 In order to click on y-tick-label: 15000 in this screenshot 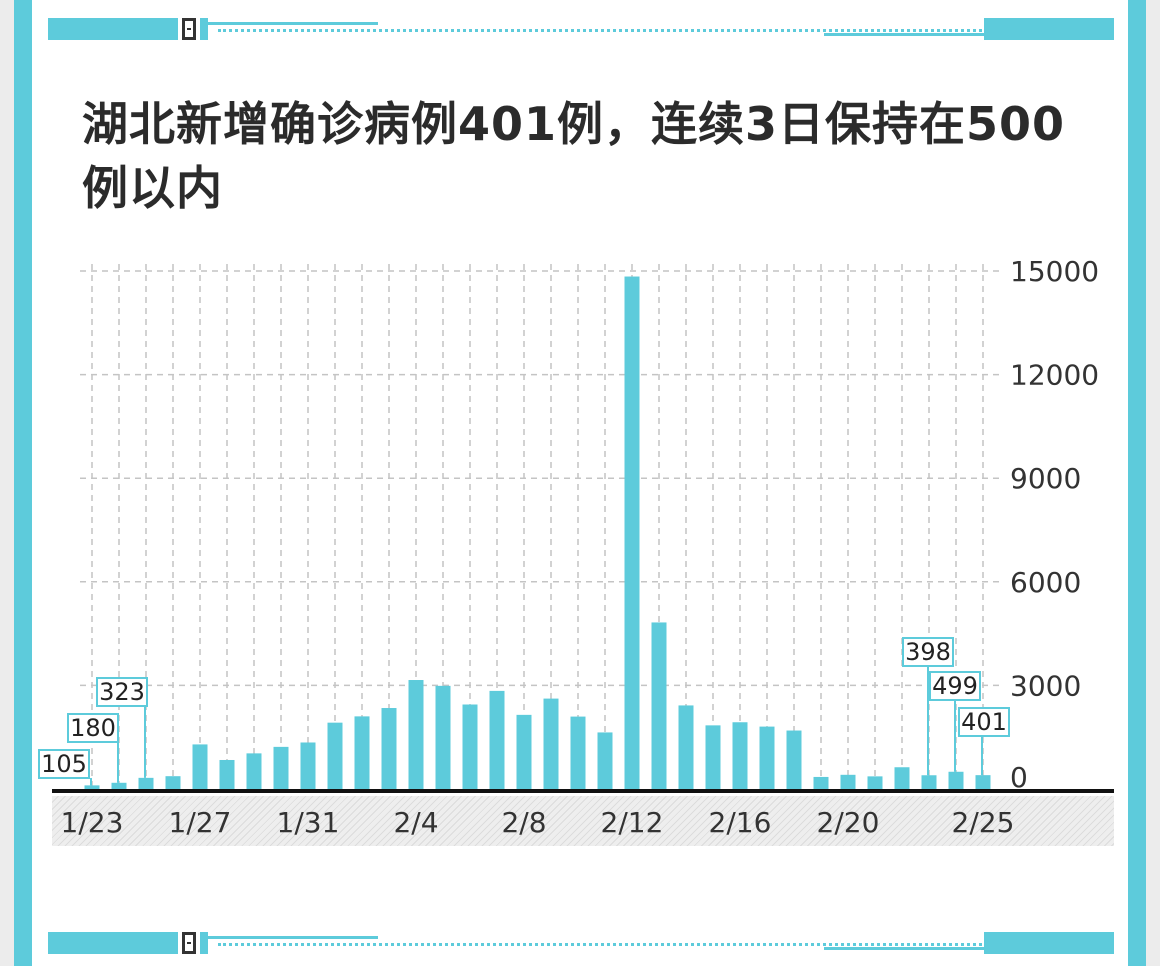, I will do `click(1054, 271)`.